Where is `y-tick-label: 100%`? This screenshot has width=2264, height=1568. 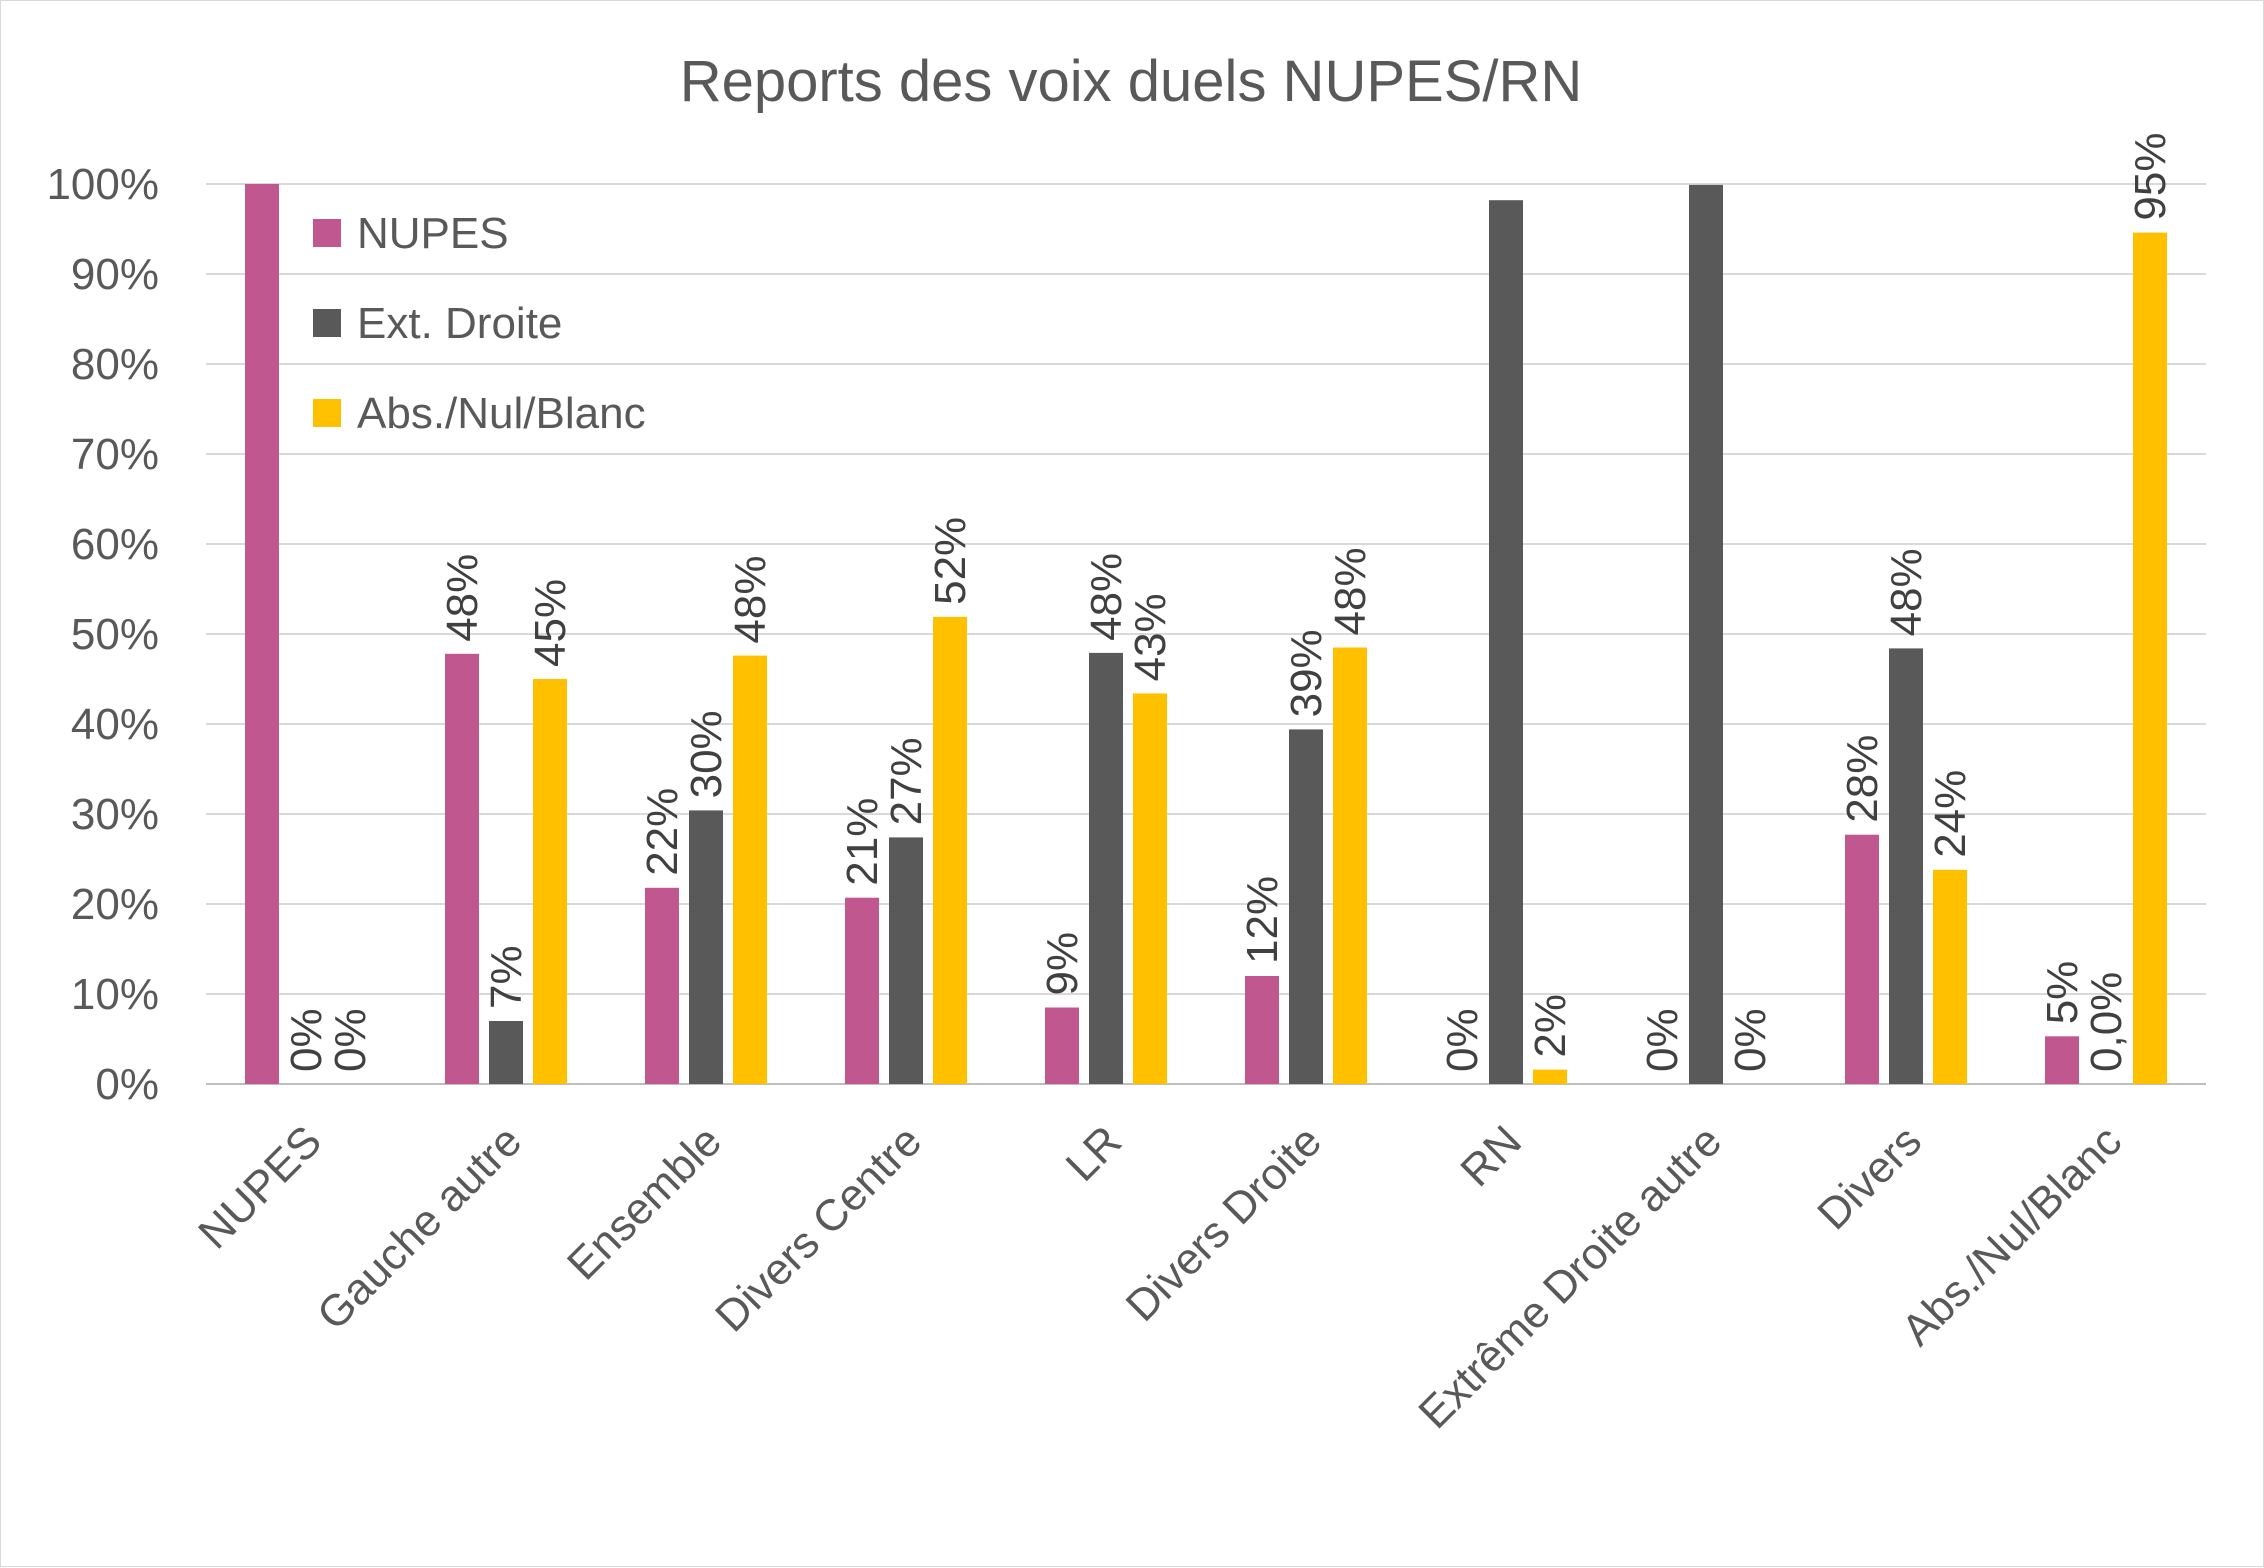 y-tick-label: 100% is located at coordinates (102, 184).